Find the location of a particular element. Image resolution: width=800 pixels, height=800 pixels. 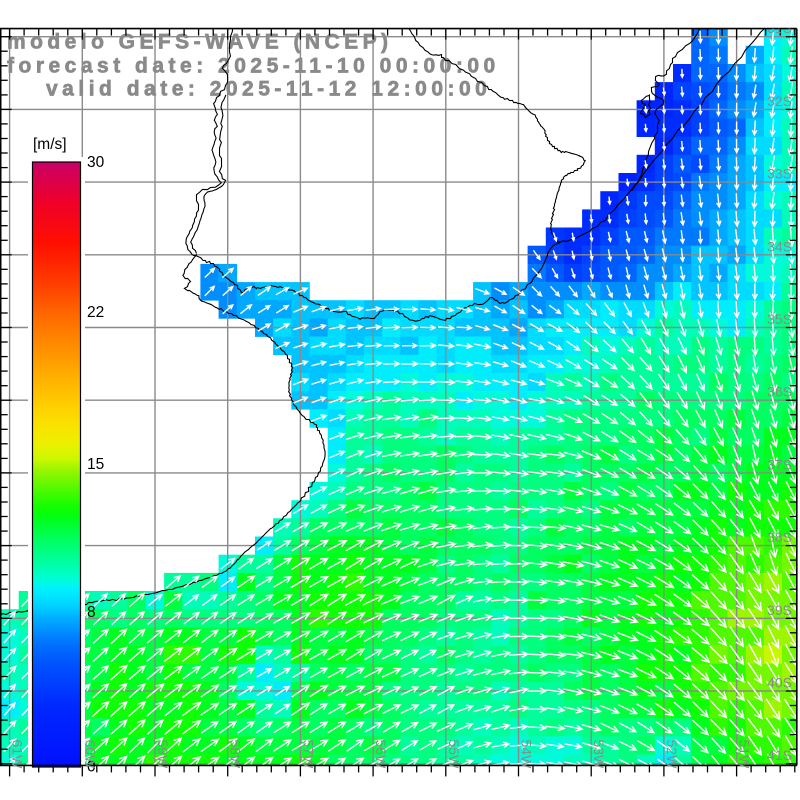

svg-text: 30 is located at coordinates (96, 162).